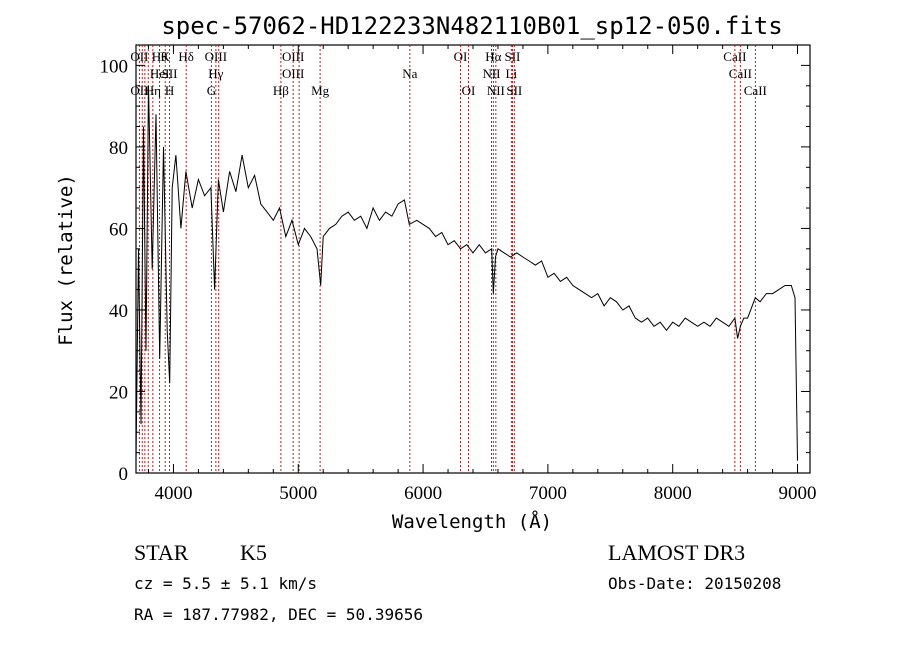 The width and height of the screenshot is (900, 649). What do you see at coordinates (320, 90) in the screenshot?
I see `line-marker-label: Mg` at bounding box center [320, 90].